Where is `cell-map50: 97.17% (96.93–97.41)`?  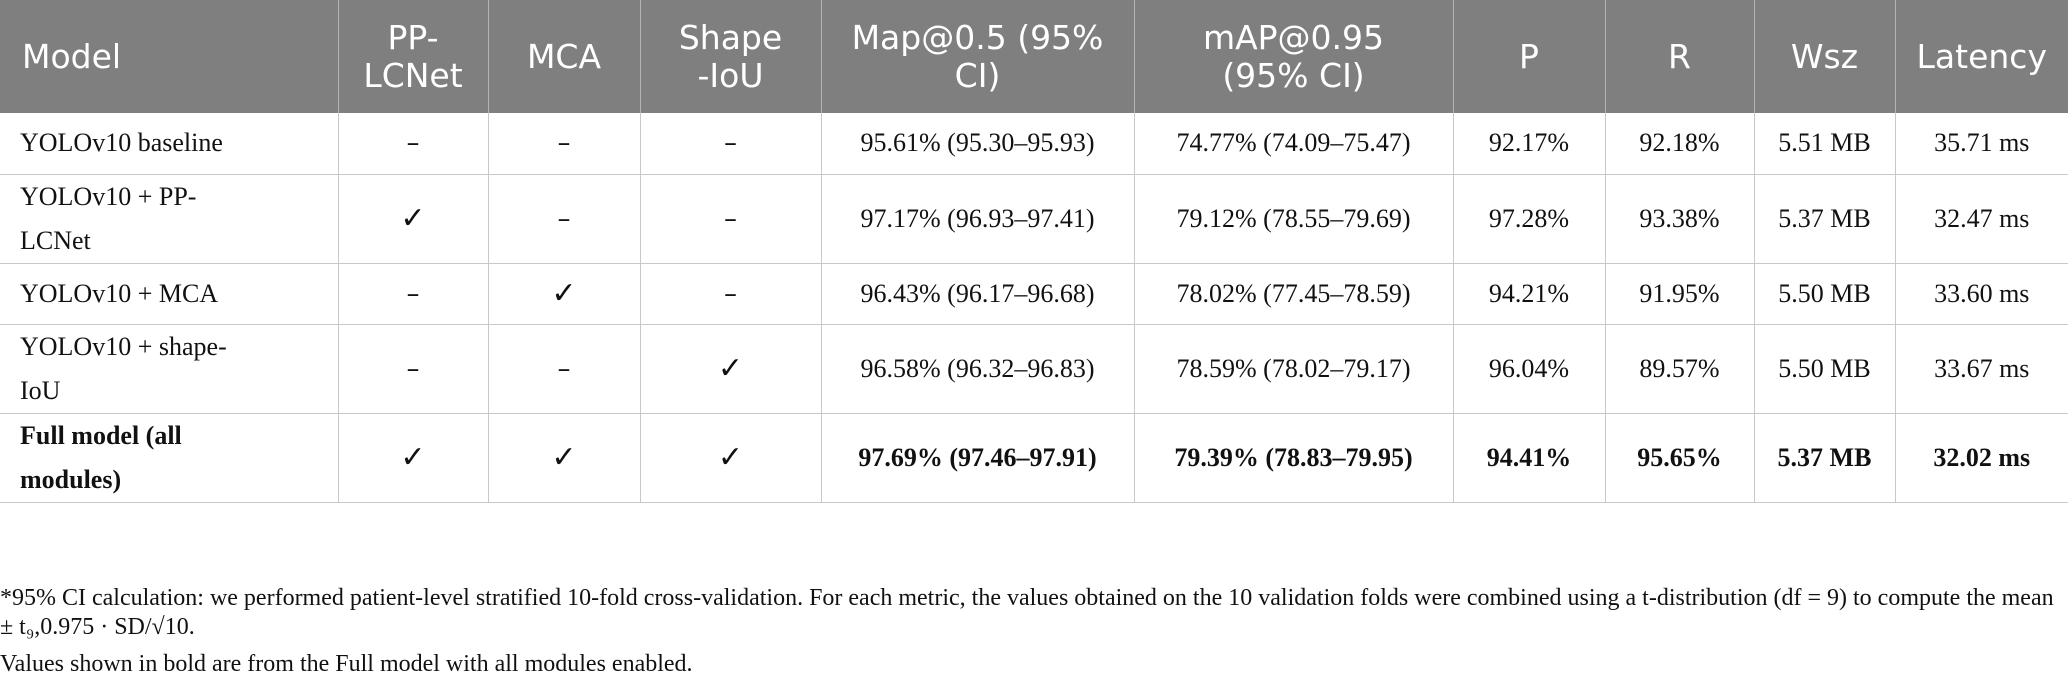
cell-map50: 97.17% (96.93–97.41) is located at coordinates (977, 219).